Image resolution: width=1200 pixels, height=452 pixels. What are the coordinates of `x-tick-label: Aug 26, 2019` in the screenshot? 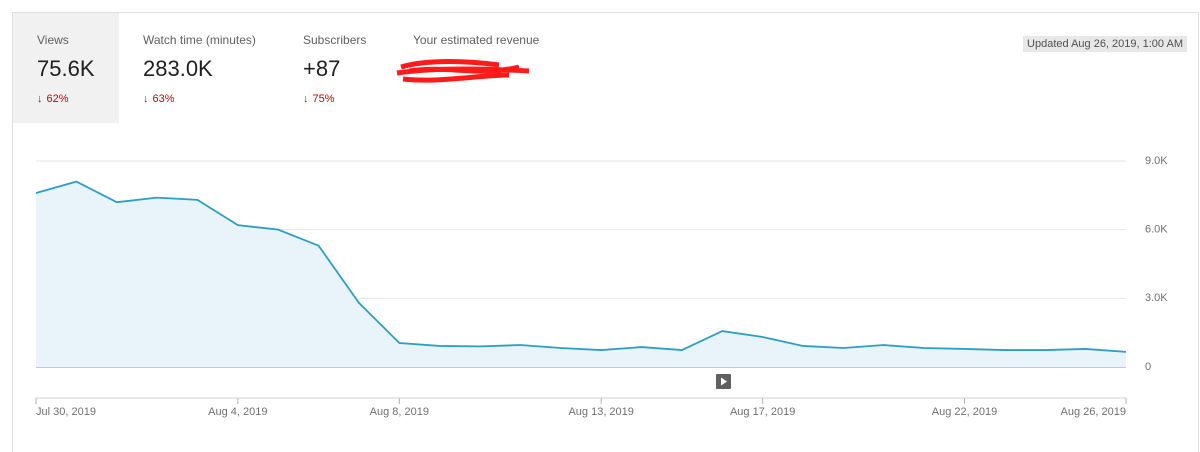 It's located at (1093, 412).